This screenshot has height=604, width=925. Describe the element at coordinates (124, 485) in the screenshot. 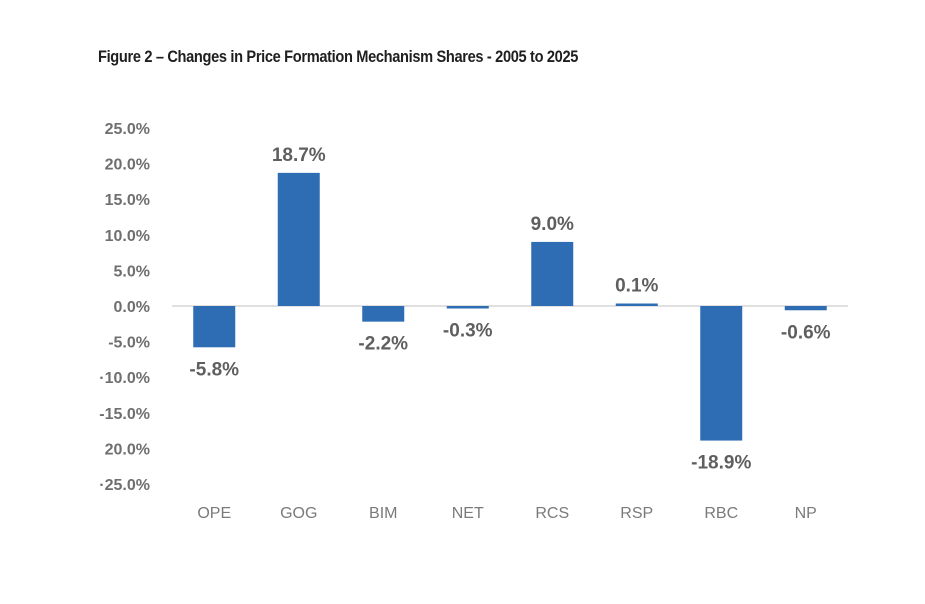

I see `y-tick-label: ·25.0%` at that location.